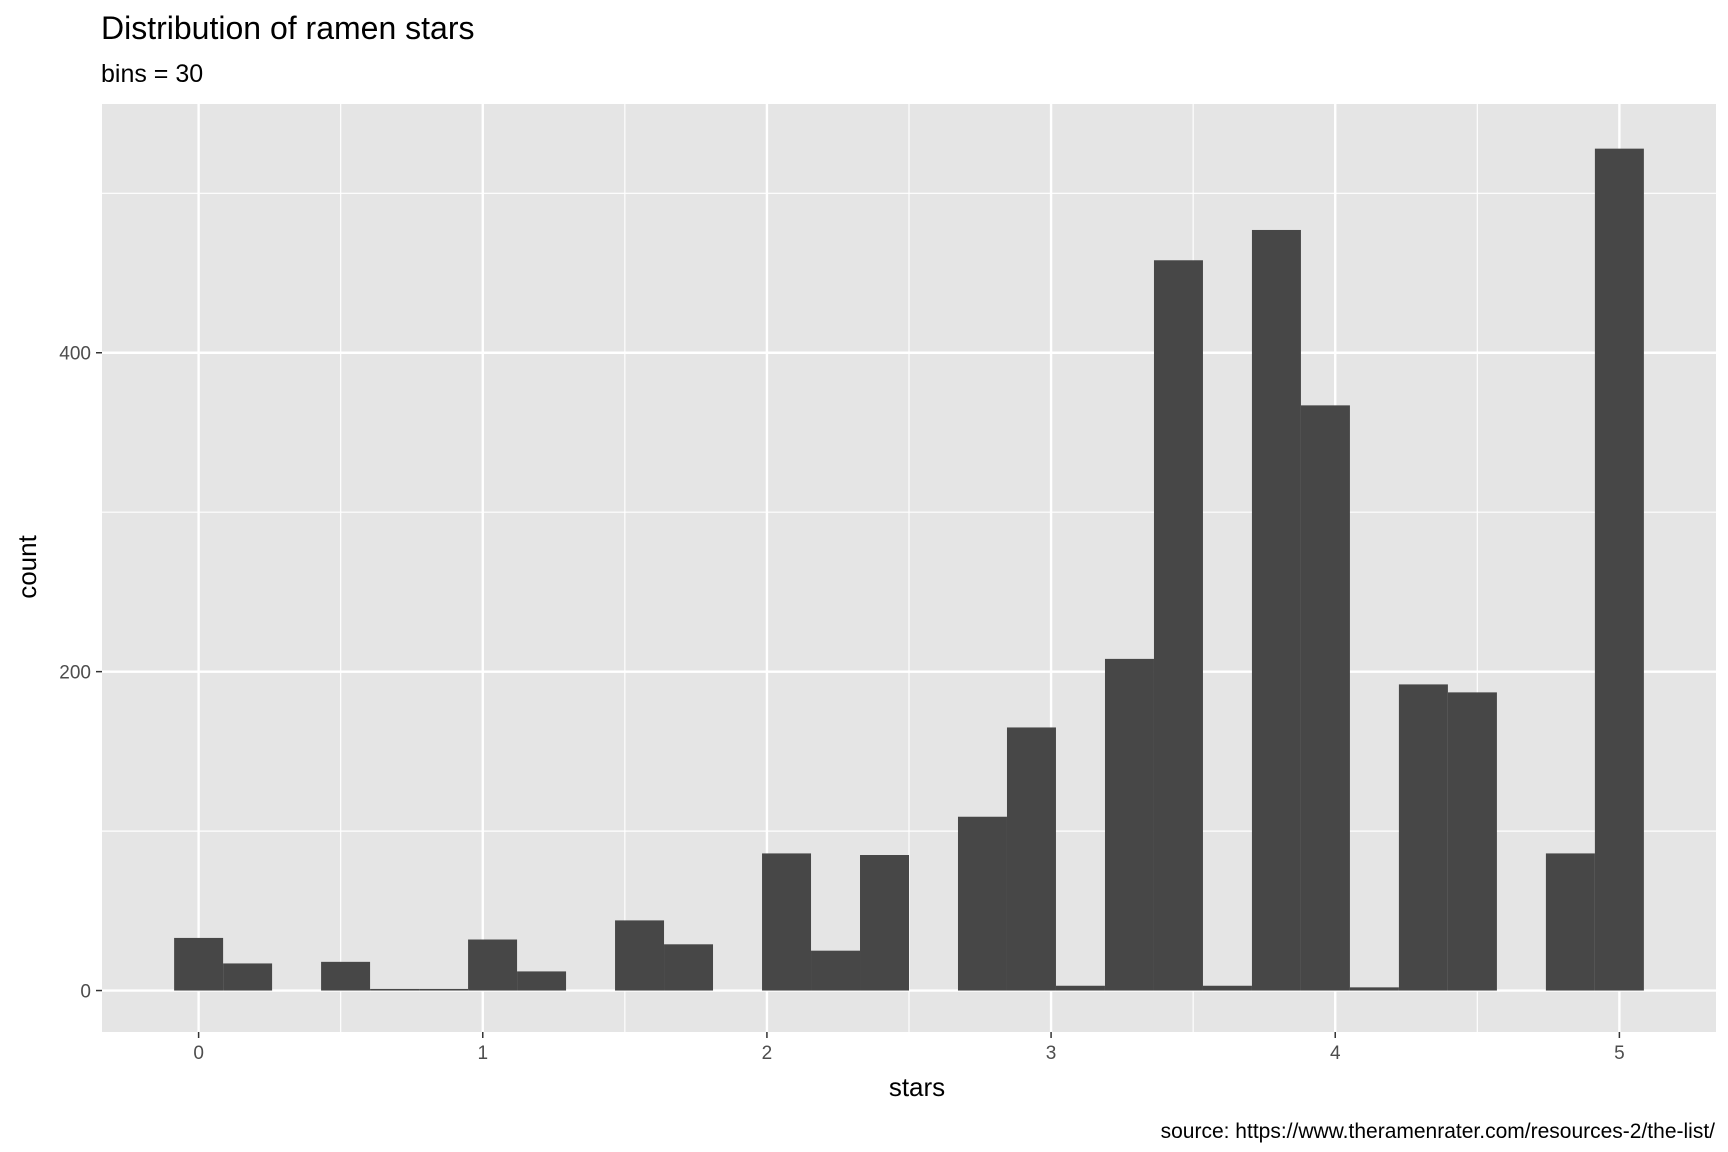 This screenshot has width=1728, height=1152. Describe the element at coordinates (482, 1053) in the screenshot. I see `x-tick-label: 1` at that location.